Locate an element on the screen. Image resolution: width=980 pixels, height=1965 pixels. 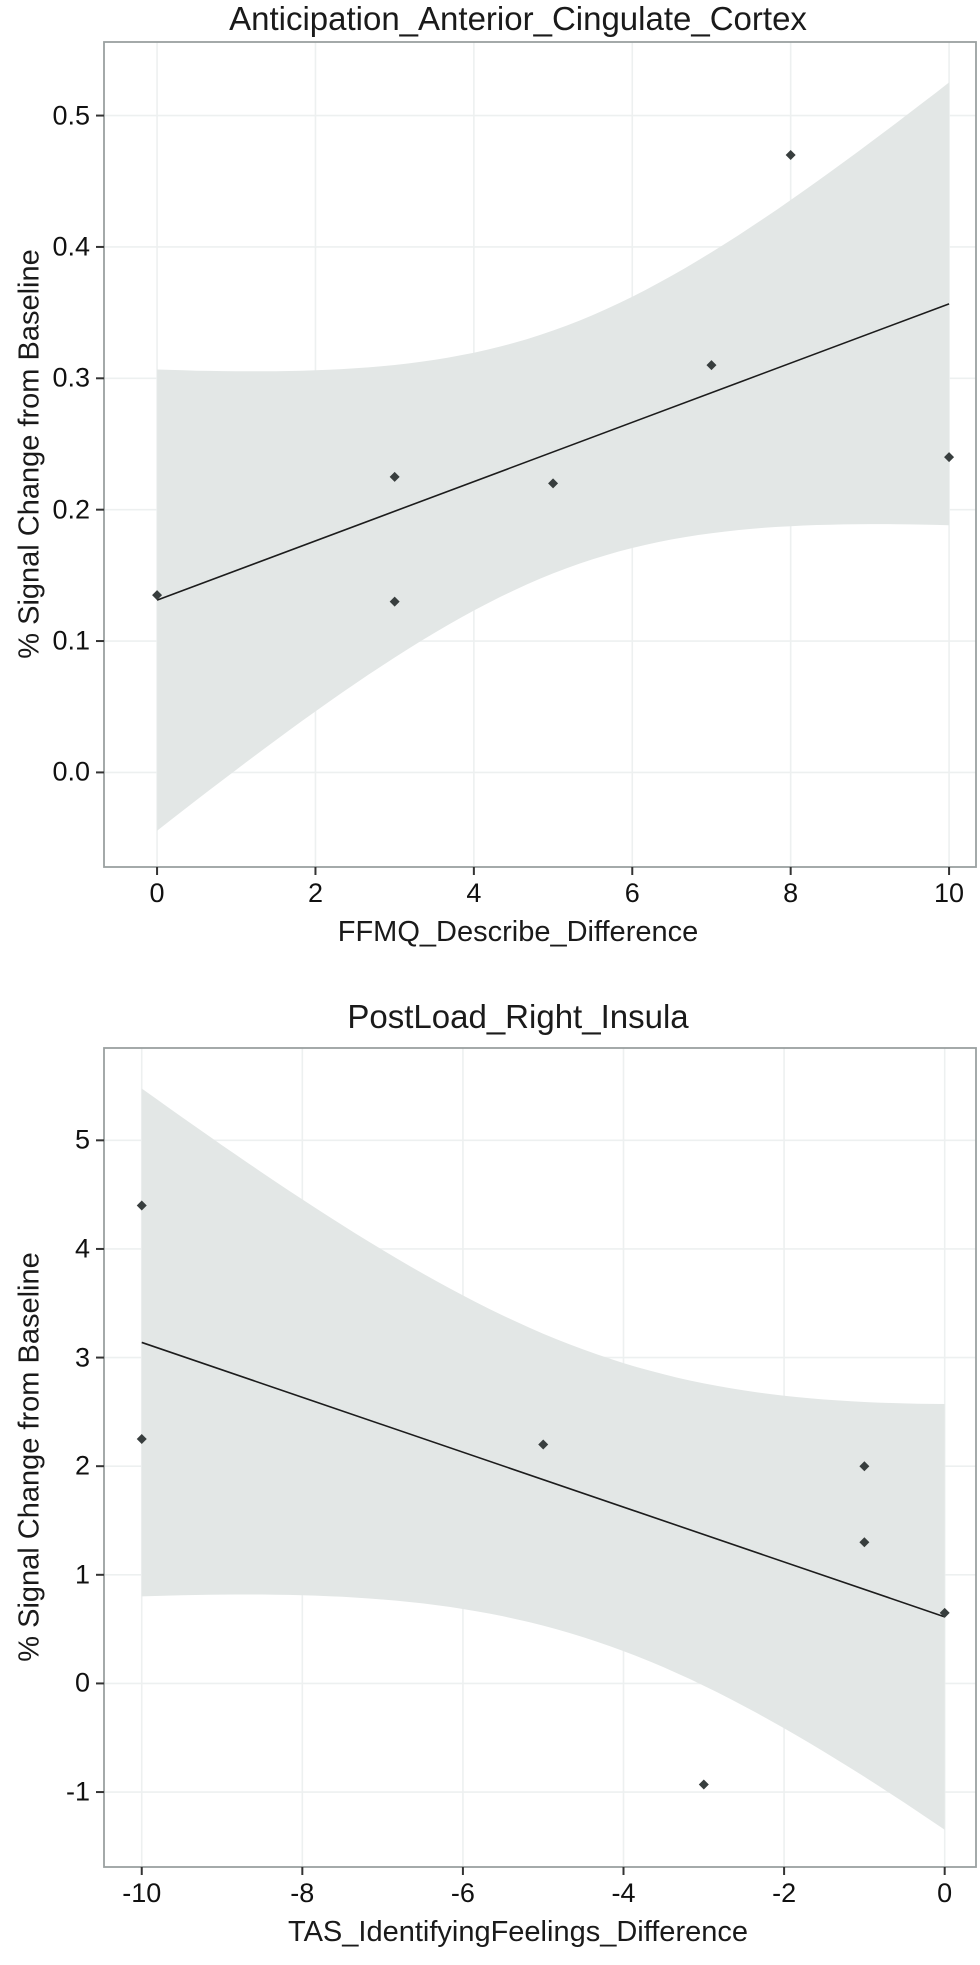
chart-title: PostLoad_Right_Insula is located at coordinates (518, 1016).